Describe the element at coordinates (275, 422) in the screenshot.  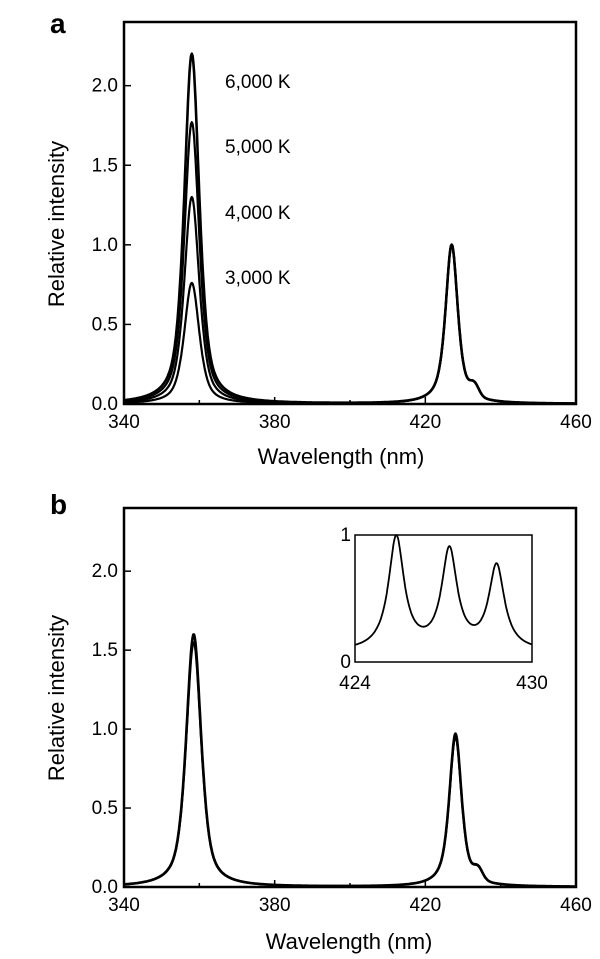
I see `panel-a-x-tick-label-380: 380` at that location.